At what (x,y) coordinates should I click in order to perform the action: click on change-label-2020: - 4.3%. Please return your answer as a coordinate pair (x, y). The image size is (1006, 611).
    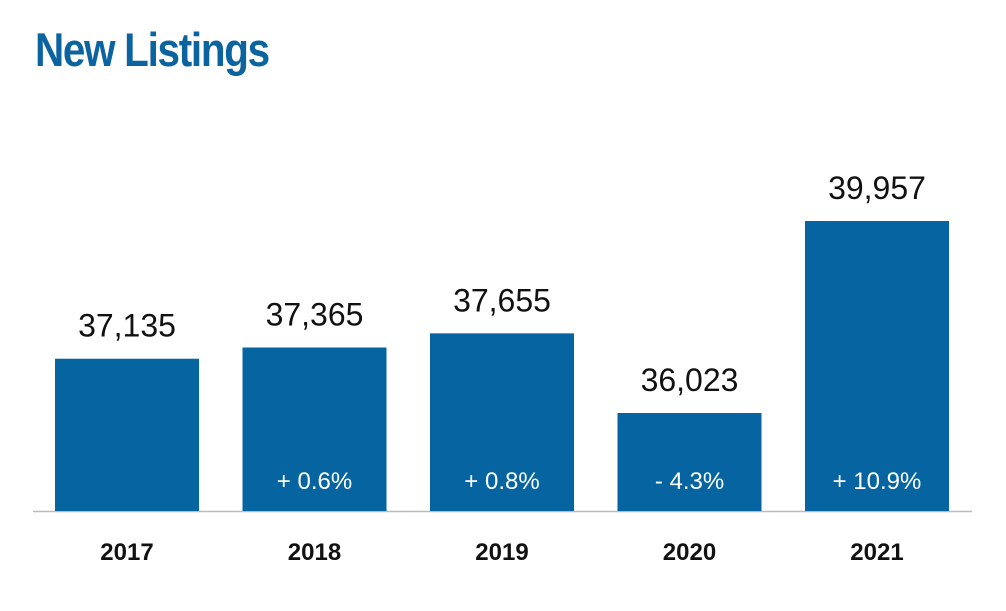
    Looking at the image, I should click on (689, 481).